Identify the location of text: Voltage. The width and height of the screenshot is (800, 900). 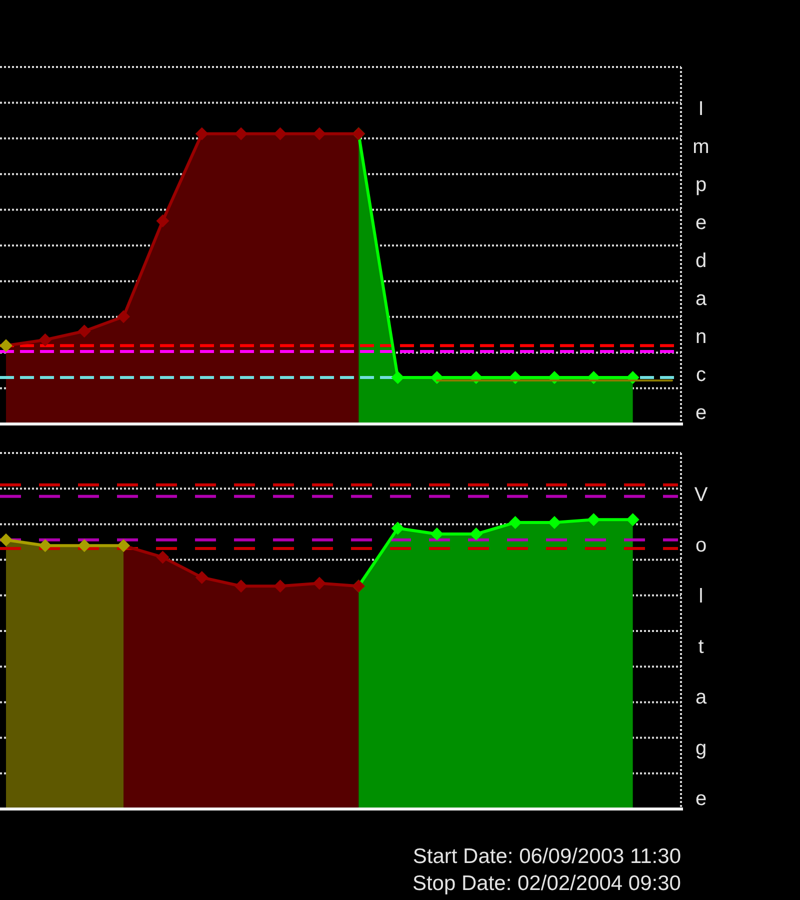
(701, 647).